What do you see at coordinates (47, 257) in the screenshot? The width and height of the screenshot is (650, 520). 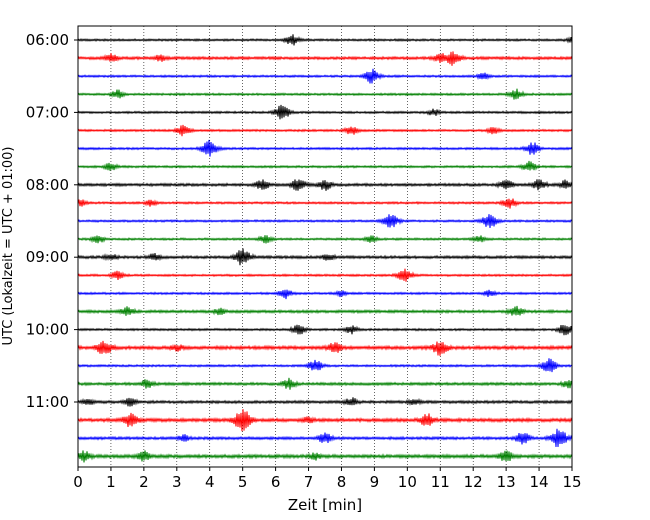 I see `y-tick-label: 09:00` at bounding box center [47, 257].